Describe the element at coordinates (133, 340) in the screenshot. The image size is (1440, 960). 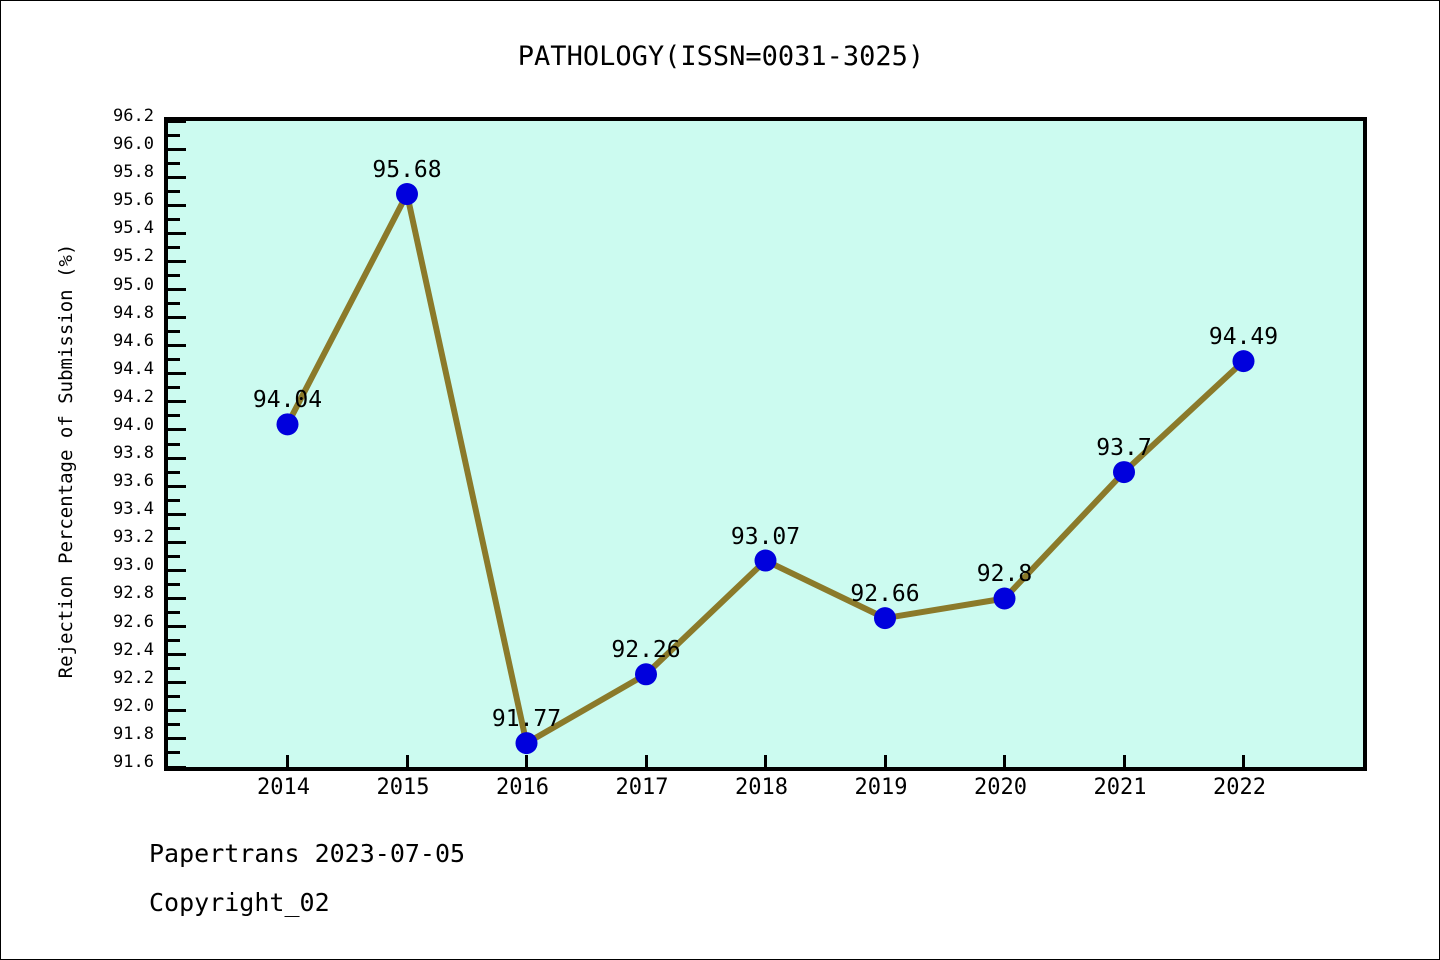
I see `y-tick-label: 94.6` at that location.